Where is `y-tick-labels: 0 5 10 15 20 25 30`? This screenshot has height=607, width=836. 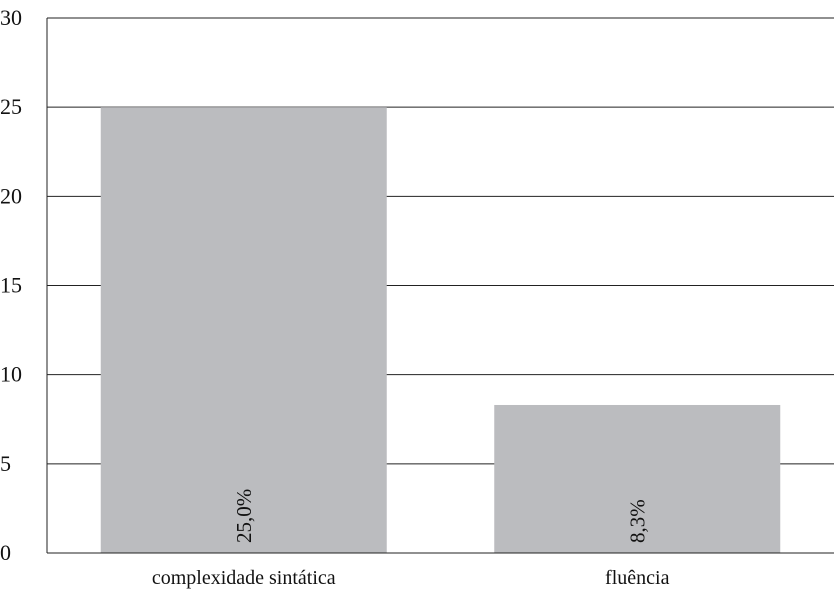
y-tick-labels: 0 5 10 15 20 25 30 is located at coordinates (11, 285).